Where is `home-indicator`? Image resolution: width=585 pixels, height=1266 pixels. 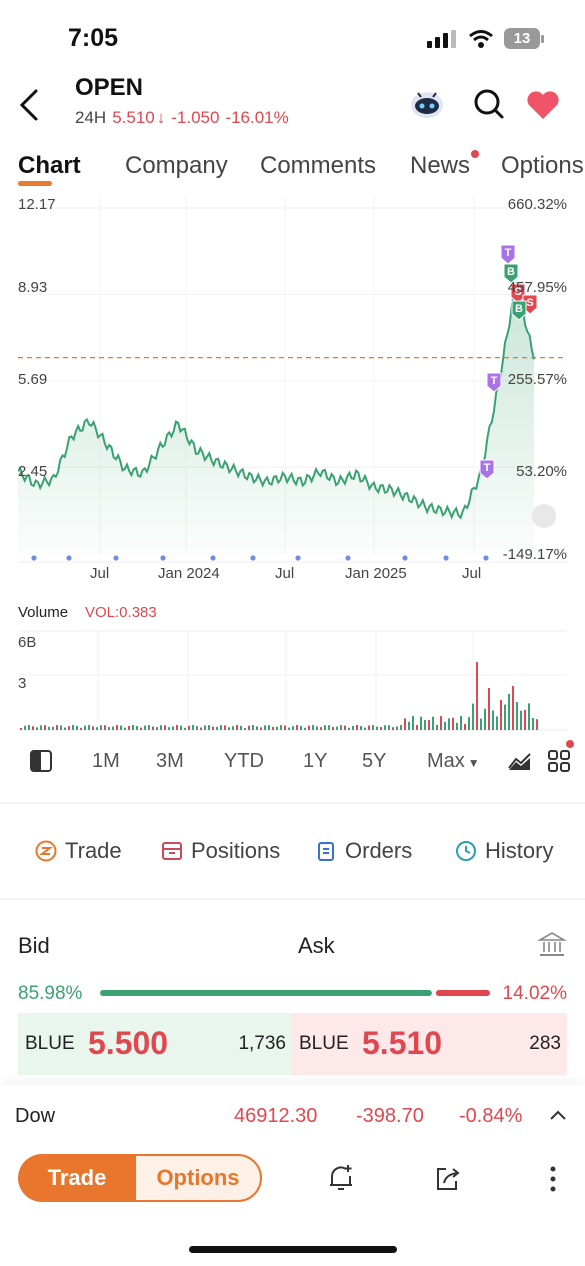
home-indicator is located at coordinates (293, 1249).